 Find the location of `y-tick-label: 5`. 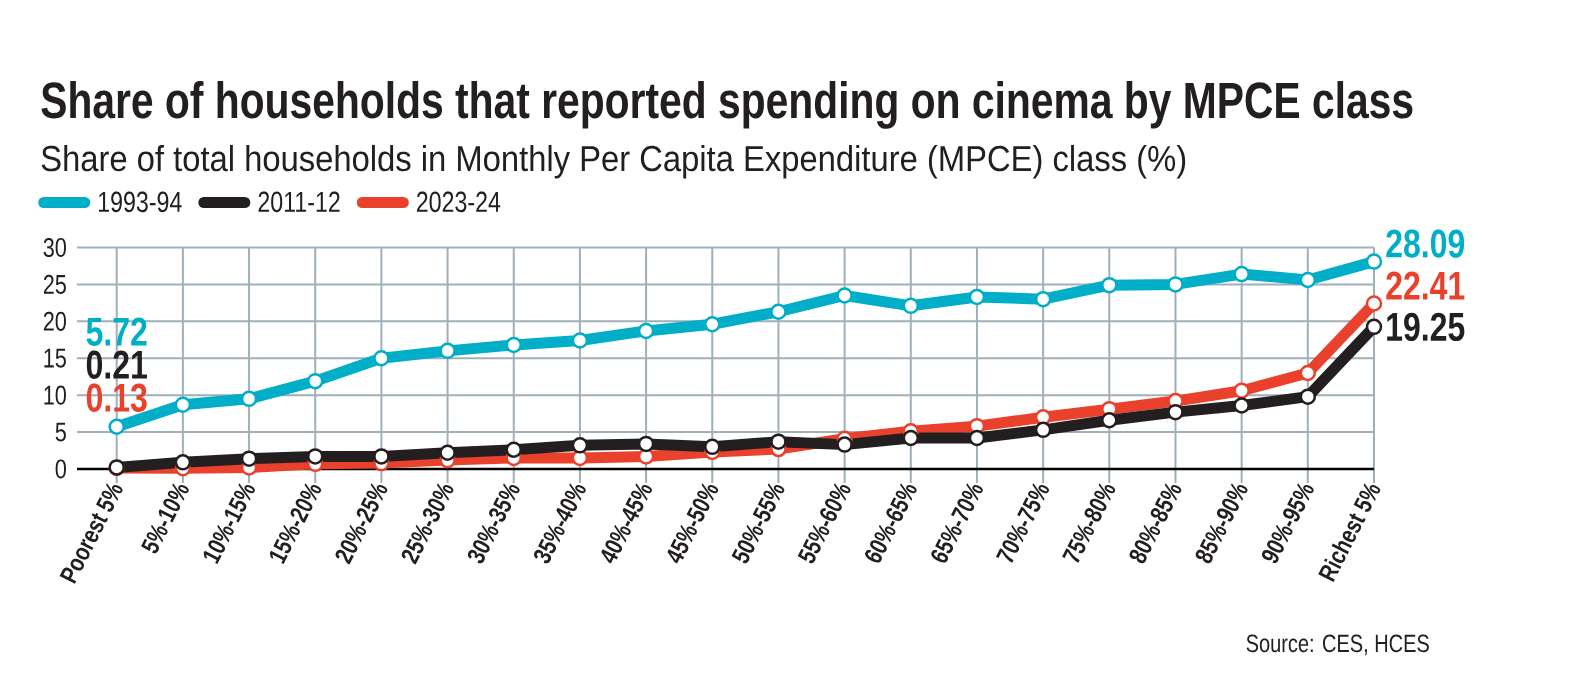

y-tick-label: 5 is located at coordinates (60, 432).